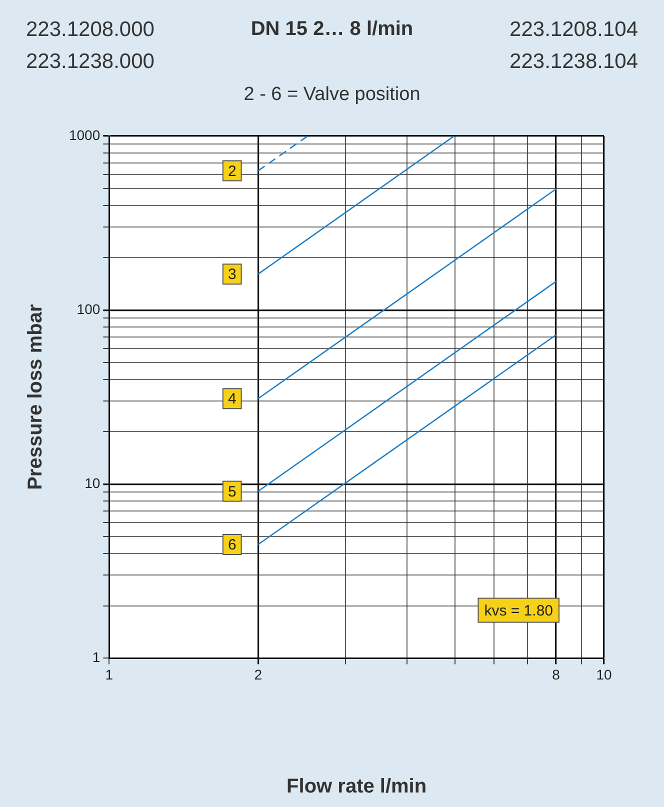 This screenshot has height=807, width=664. Describe the element at coordinates (96, 657) in the screenshot. I see `y-tick-label: 1` at that location.